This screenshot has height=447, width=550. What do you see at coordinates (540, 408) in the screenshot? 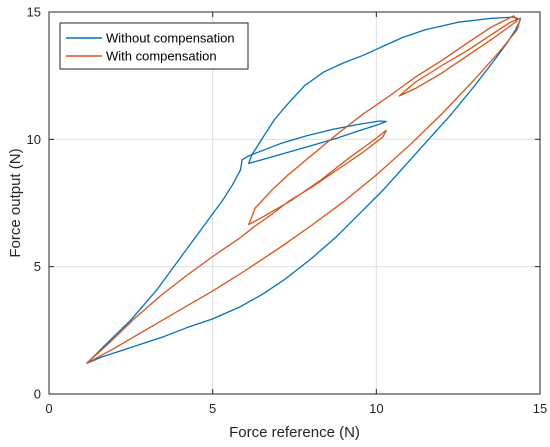
I see `x-tick-label: 15` at bounding box center [540, 408].